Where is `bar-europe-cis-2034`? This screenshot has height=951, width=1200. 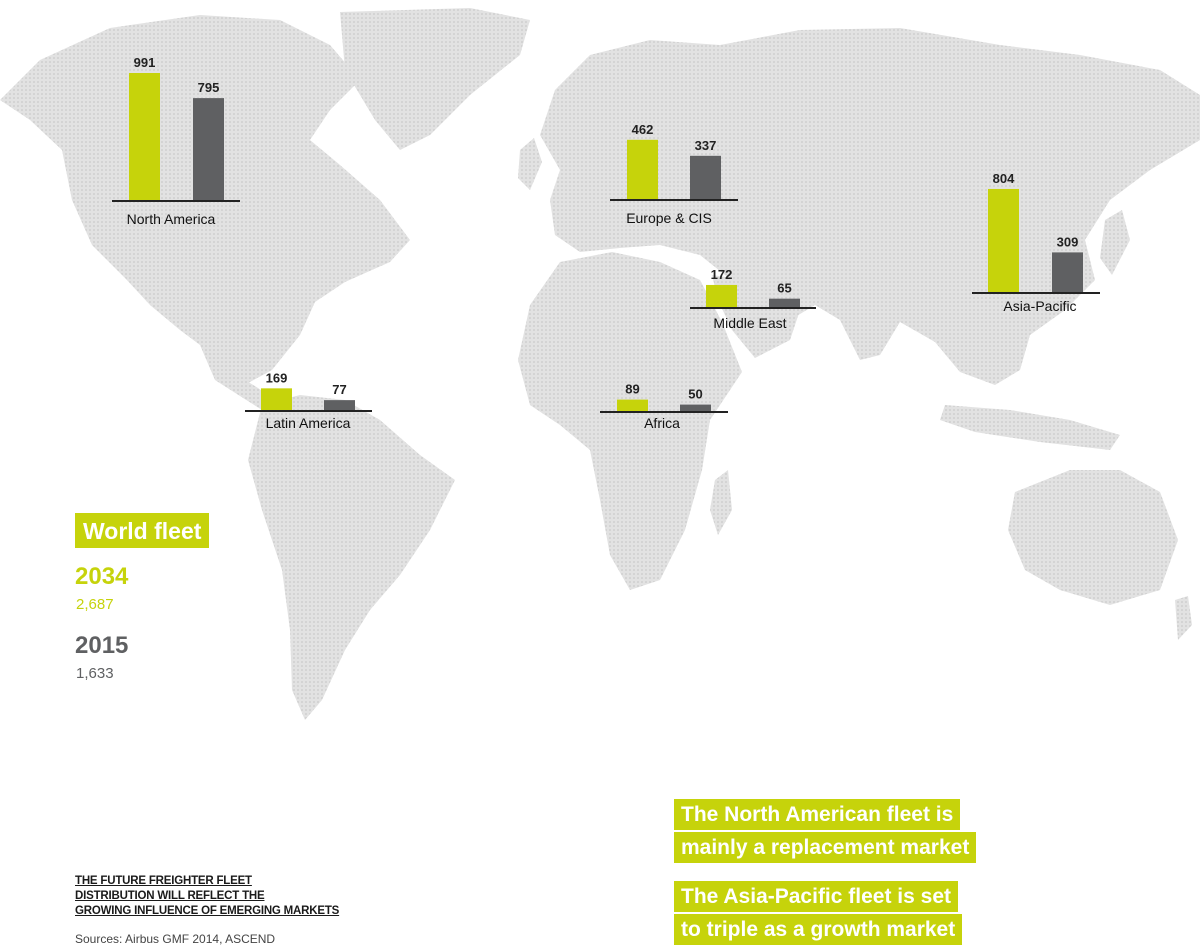 bar-europe-cis-2034 is located at coordinates (642, 169).